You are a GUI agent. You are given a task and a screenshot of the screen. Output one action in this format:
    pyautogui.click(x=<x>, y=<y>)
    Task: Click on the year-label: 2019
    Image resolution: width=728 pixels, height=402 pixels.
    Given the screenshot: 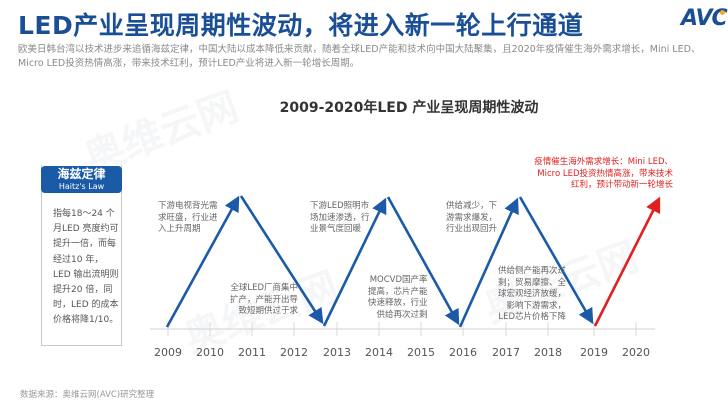 What is the action you would take?
    pyautogui.click(x=594, y=352)
    